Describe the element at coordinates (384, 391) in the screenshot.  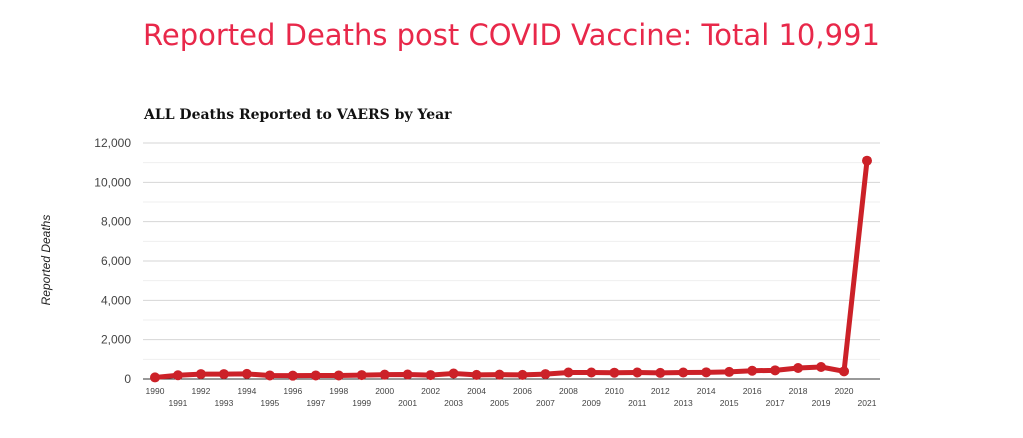
I see `x-tick-label: 2000` at that location.